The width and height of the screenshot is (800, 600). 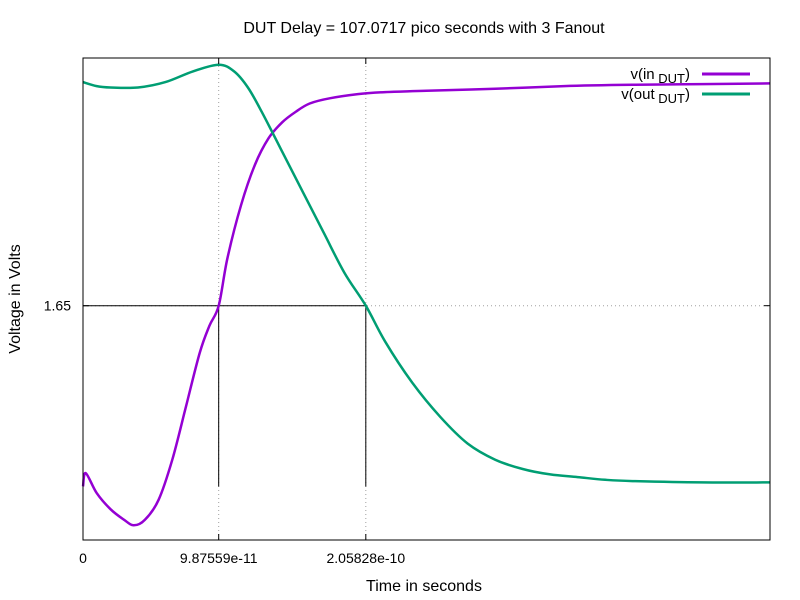 I want to click on x-tick-label: 0, so click(x=83, y=558).